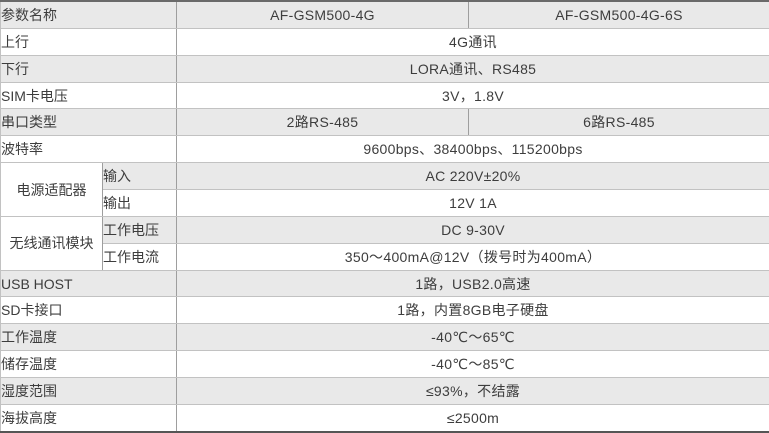  I want to click on downlink-value: LORA通讯、RS485, so click(472, 69).